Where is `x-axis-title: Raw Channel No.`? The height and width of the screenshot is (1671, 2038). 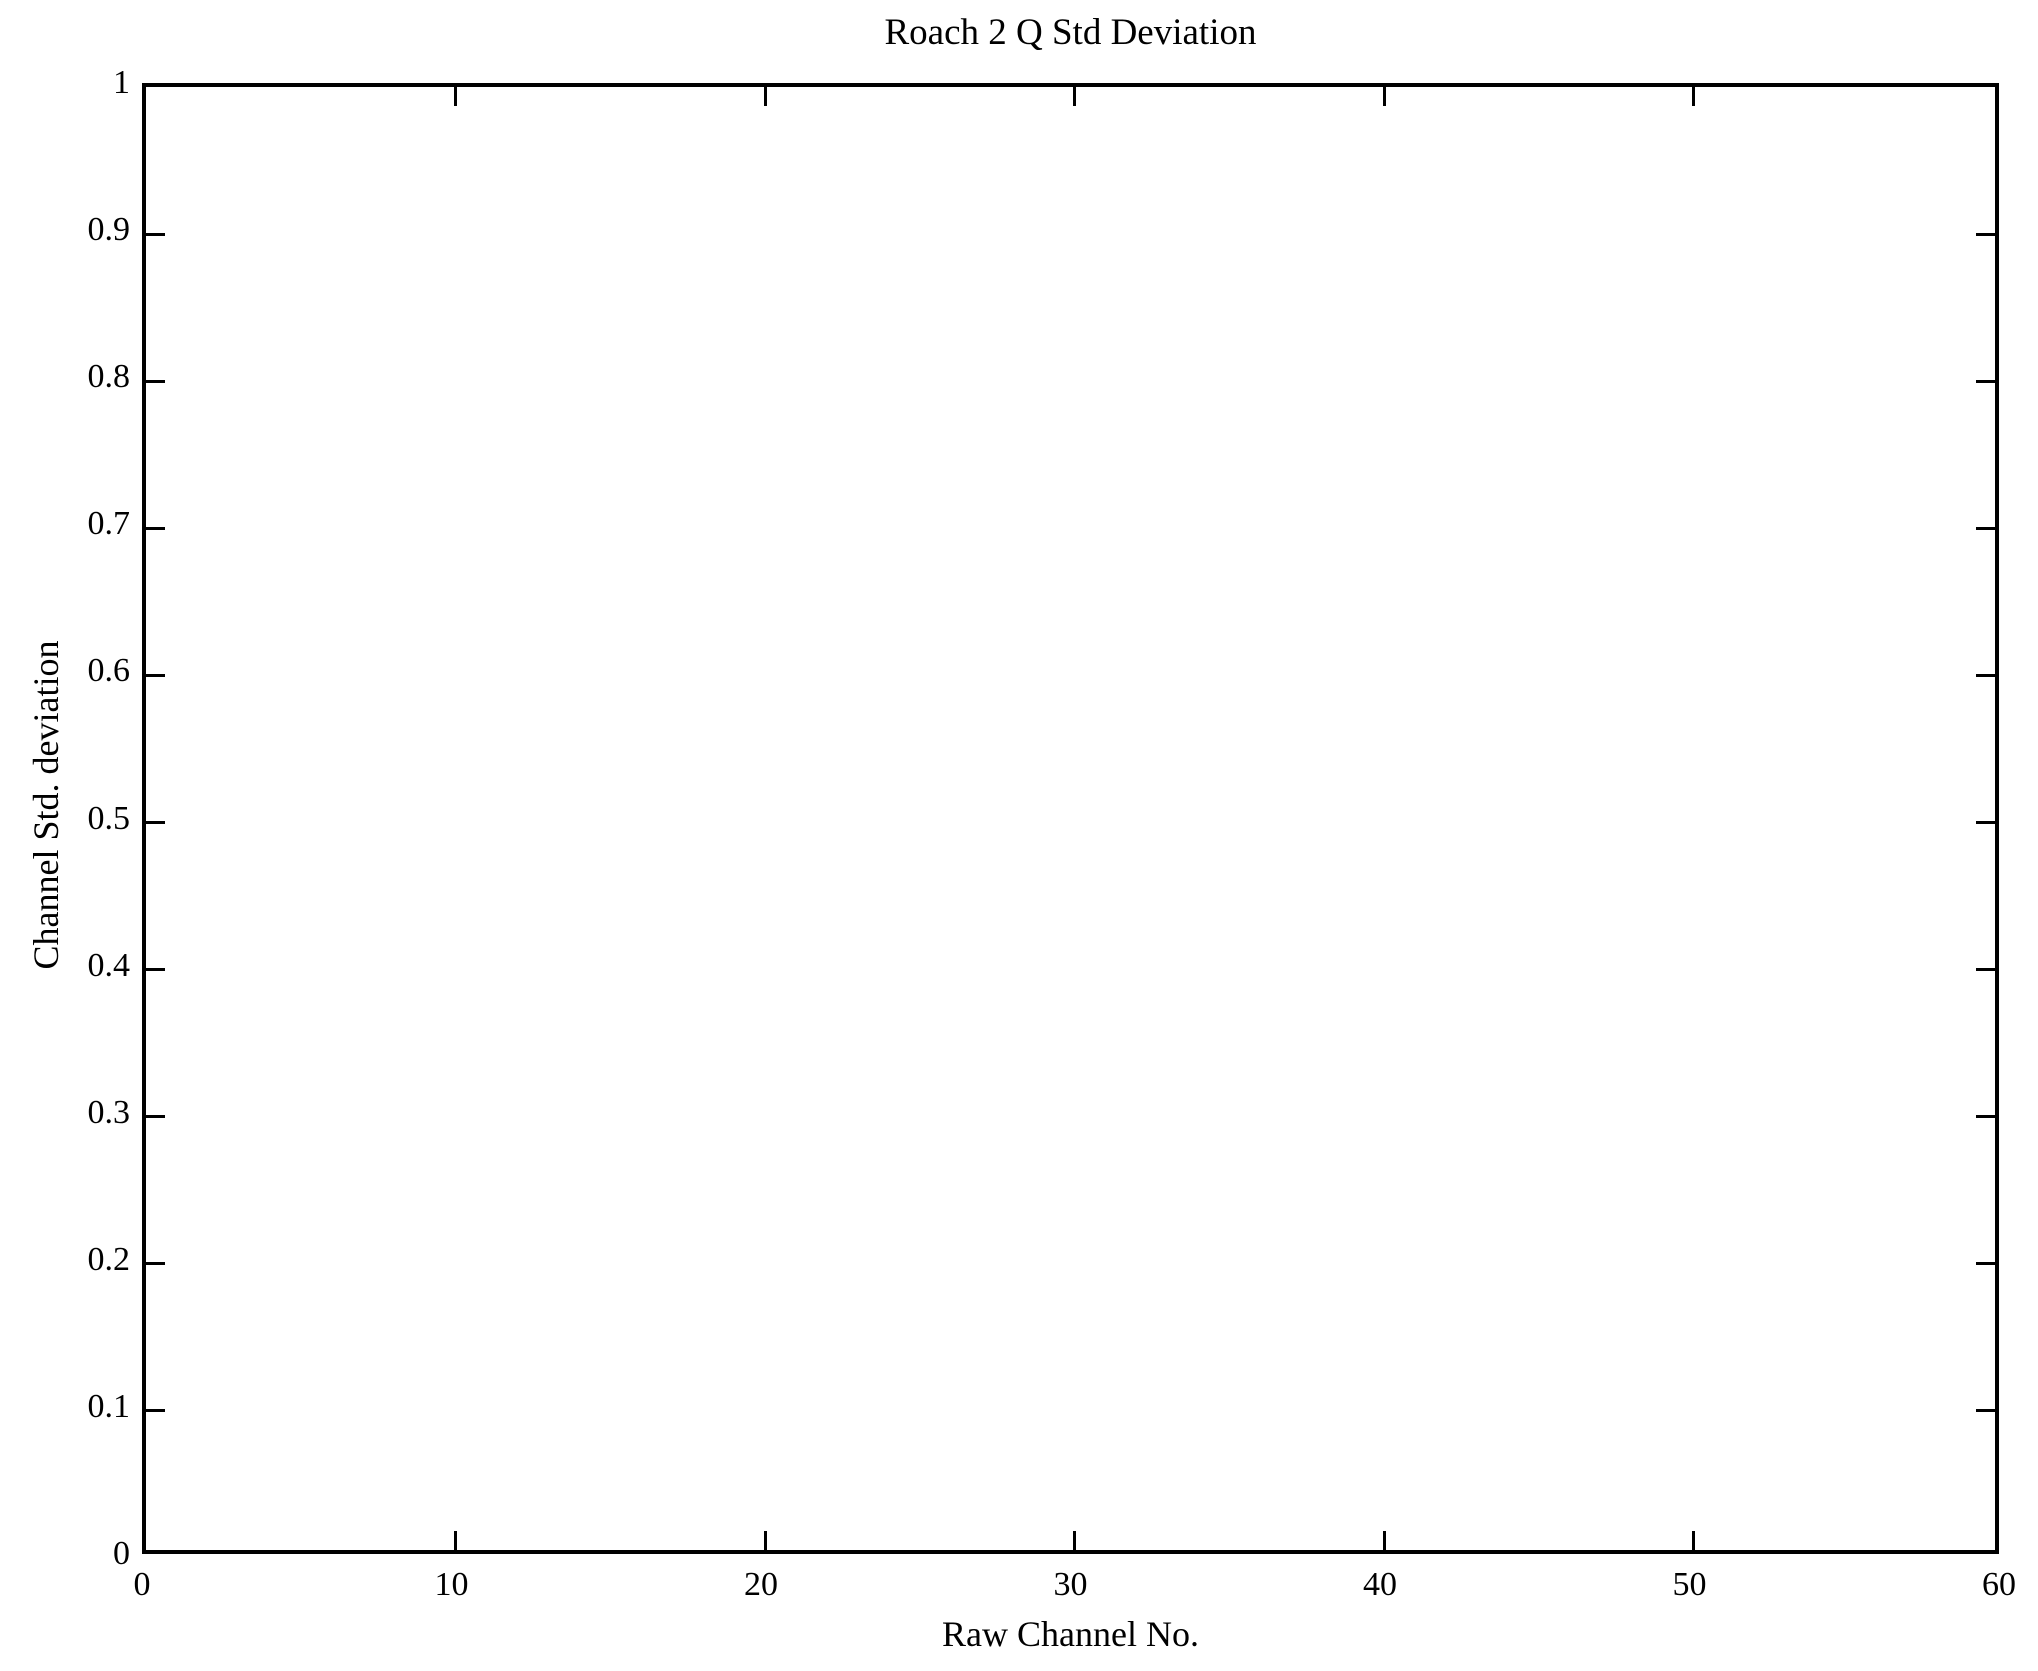 x-axis-title: Raw Channel No. is located at coordinates (1070, 1634).